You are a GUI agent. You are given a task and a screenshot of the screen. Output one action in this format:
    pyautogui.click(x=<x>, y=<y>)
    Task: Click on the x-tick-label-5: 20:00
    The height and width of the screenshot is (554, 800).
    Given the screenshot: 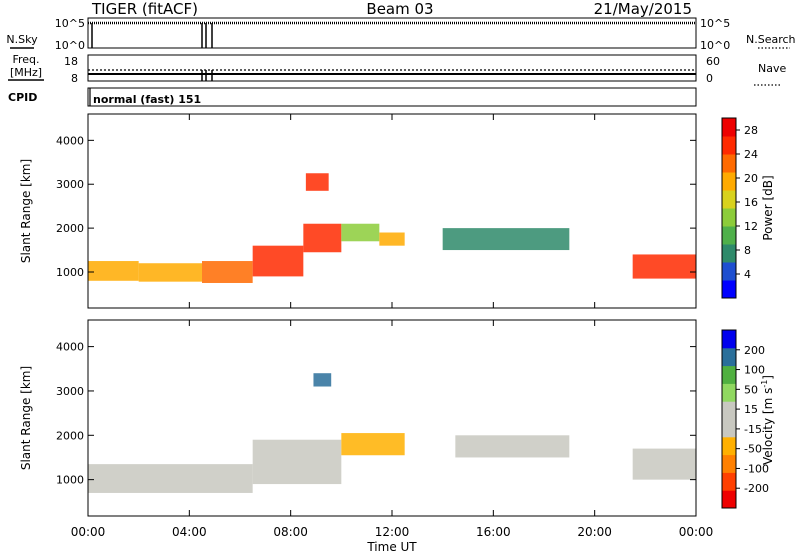 What is the action you would take?
    pyautogui.click(x=594, y=532)
    